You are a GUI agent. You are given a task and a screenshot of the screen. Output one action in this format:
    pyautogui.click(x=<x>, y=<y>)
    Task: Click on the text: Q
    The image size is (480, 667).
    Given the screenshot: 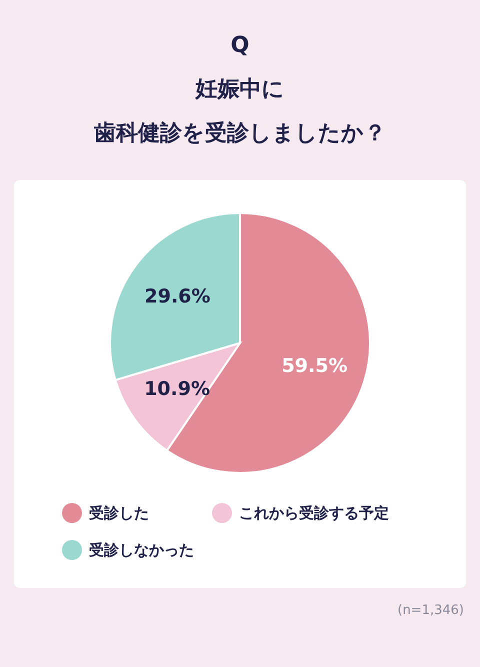 What is the action you would take?
    pyautogui.click(x=240, y=45)
    